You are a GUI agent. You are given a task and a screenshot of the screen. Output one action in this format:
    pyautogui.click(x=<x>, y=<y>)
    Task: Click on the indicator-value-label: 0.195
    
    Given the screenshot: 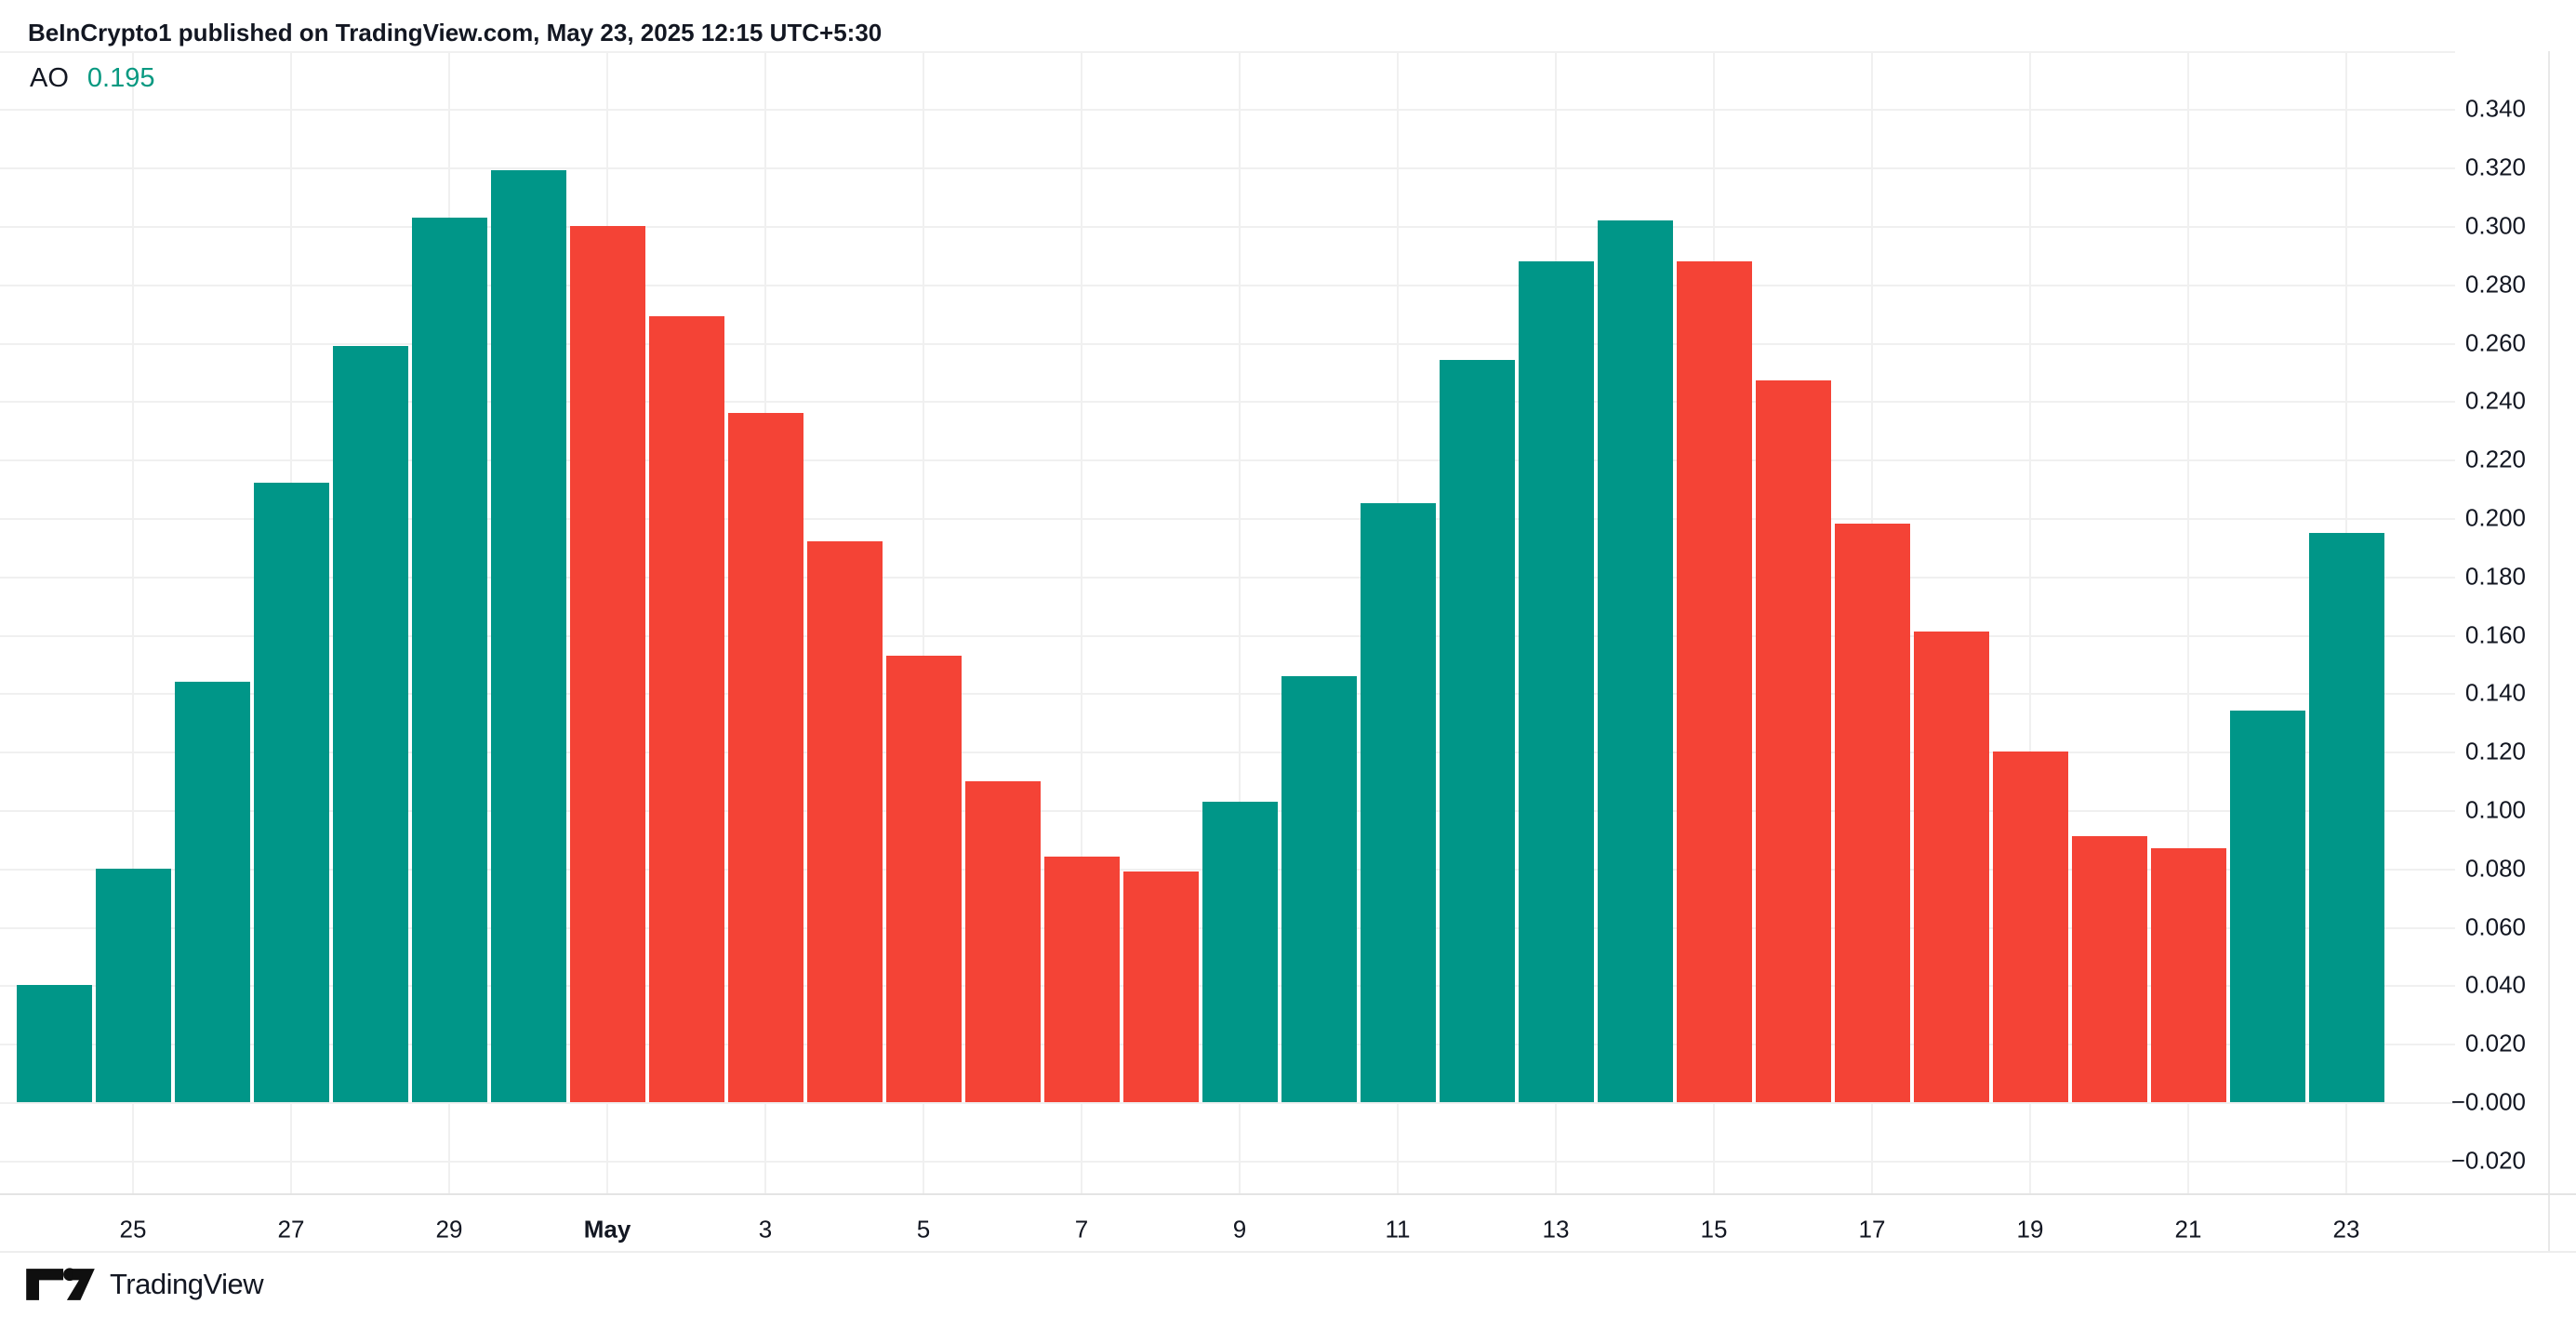 What is the action you would take?
    pyautogui.click(x=120, y=78)
    